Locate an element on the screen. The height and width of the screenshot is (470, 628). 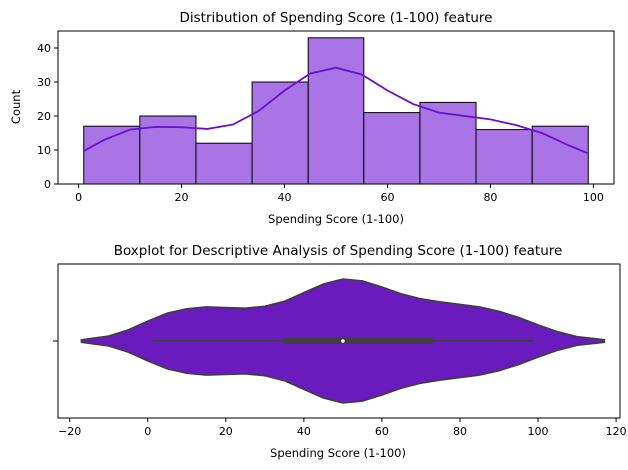
violin-x-ticks: −20 0 20 40 60 80 100 120 is located at coordinates (342, 428).